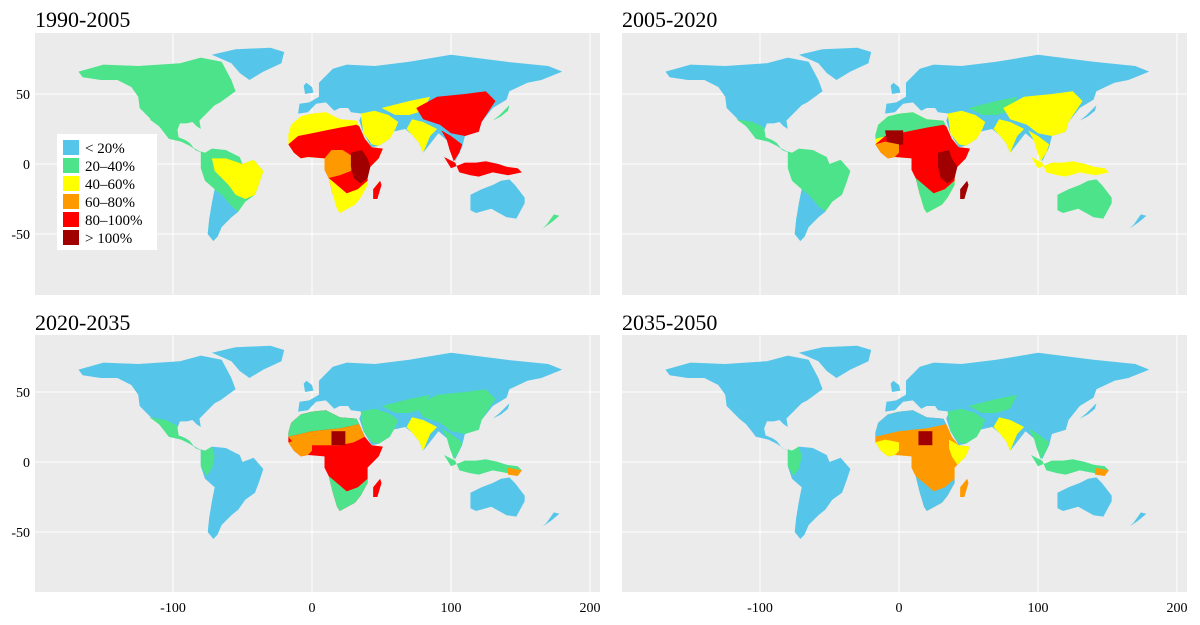 This screenshot has width=1200, height=625. I want to click on panel-title: 2020-2035, so click(82, 322).